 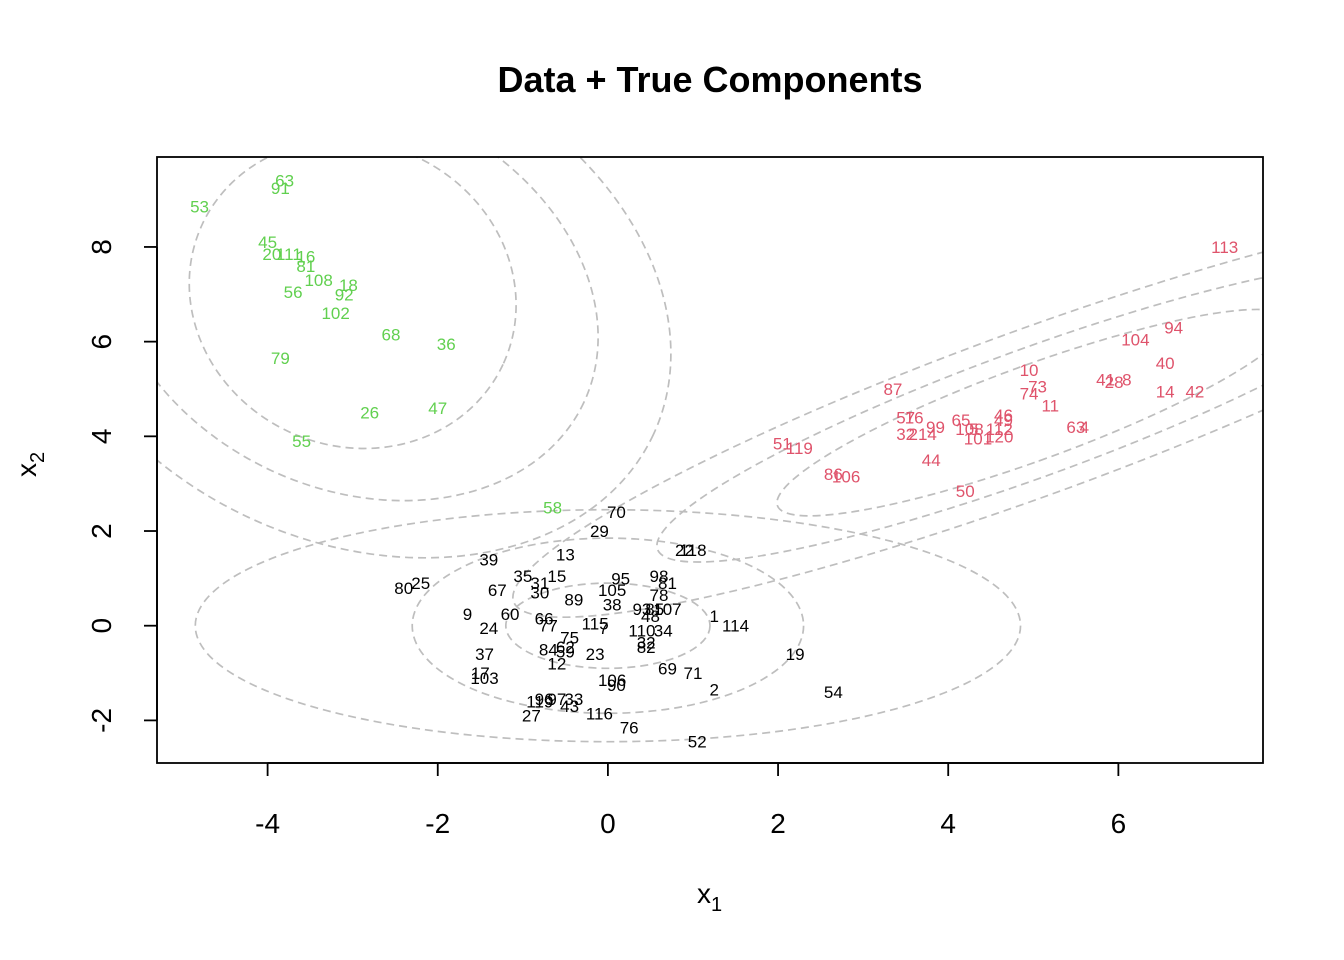 What do you see at coordinates (667, 609) in the screenshot?
I see `point-label: 107` at bounding box center [667, 609].